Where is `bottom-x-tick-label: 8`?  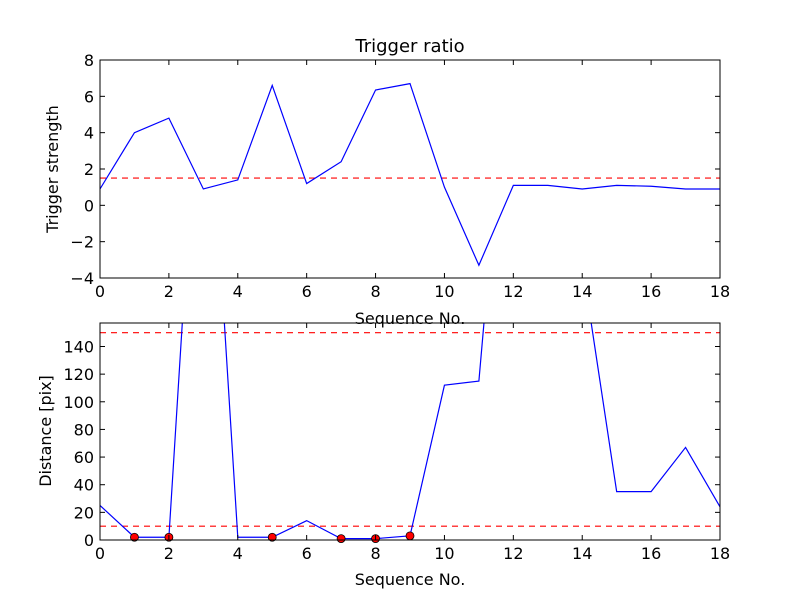 bottom-x-tick-label: 8 is located at coordinates (375, 553).